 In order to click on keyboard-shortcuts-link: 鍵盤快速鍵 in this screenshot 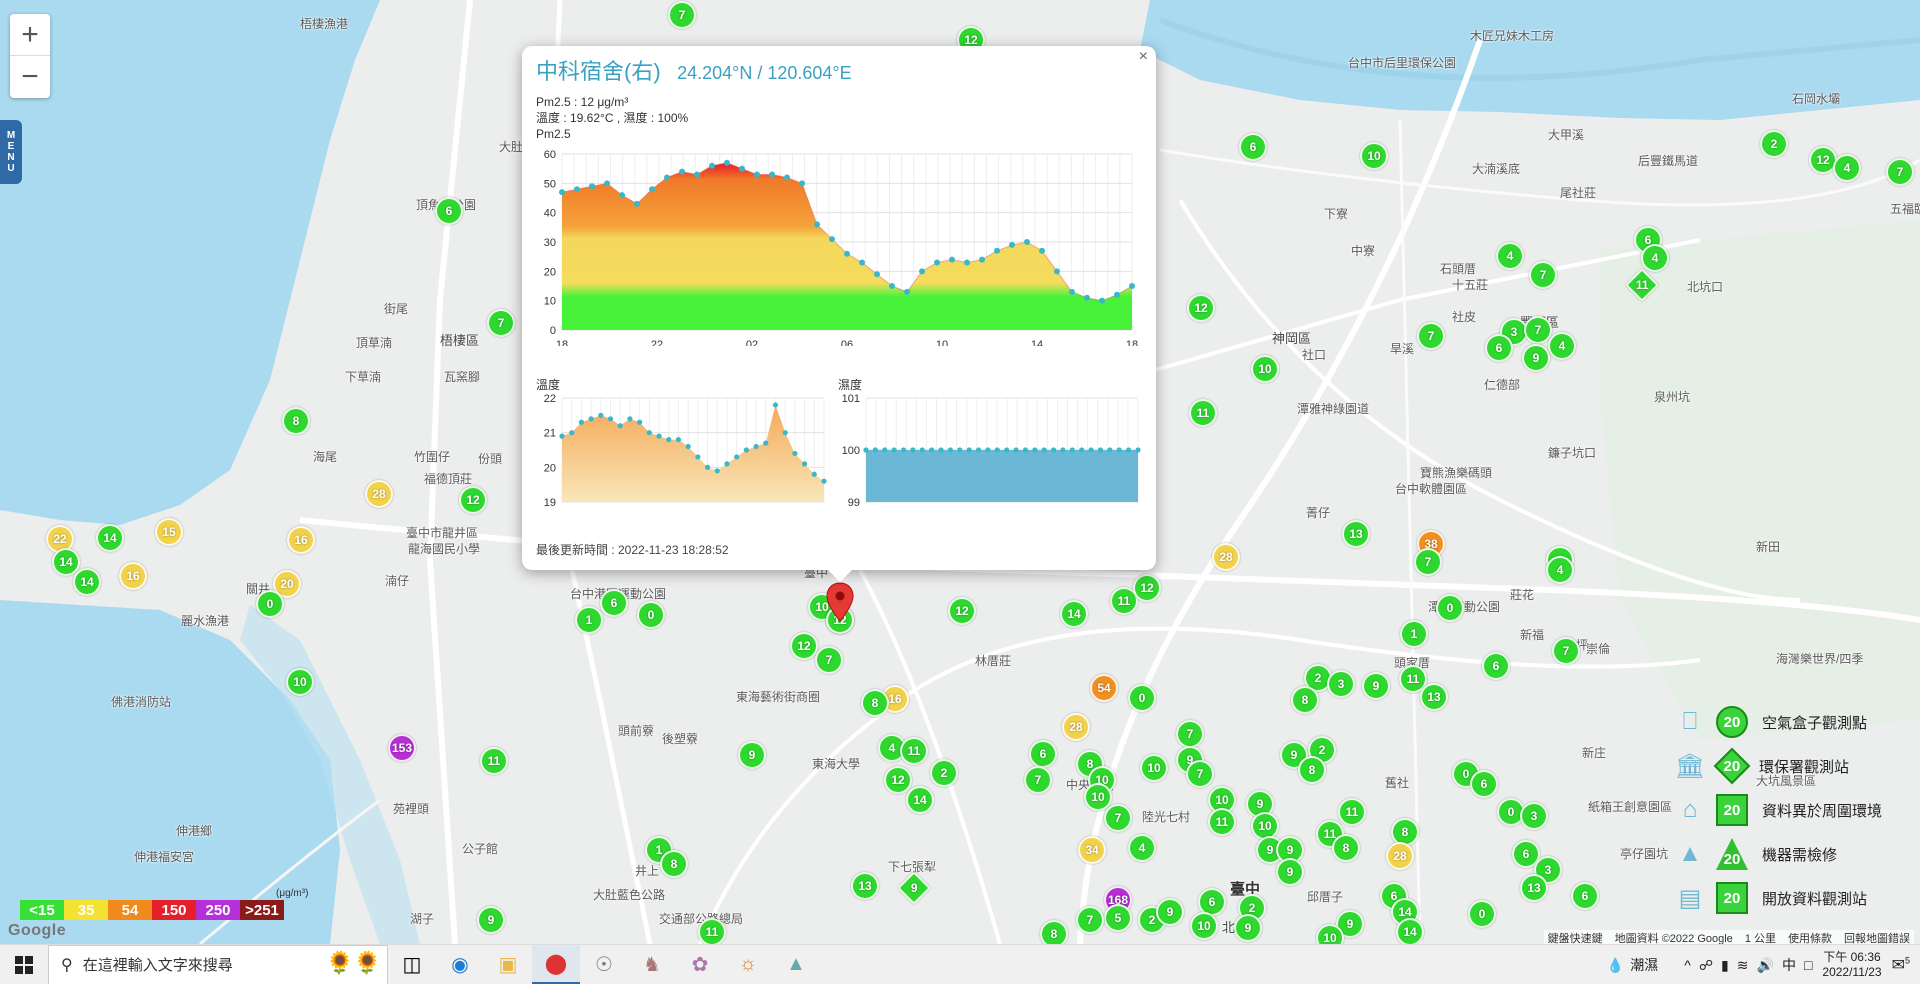, I will do `click(1575, 938)`.